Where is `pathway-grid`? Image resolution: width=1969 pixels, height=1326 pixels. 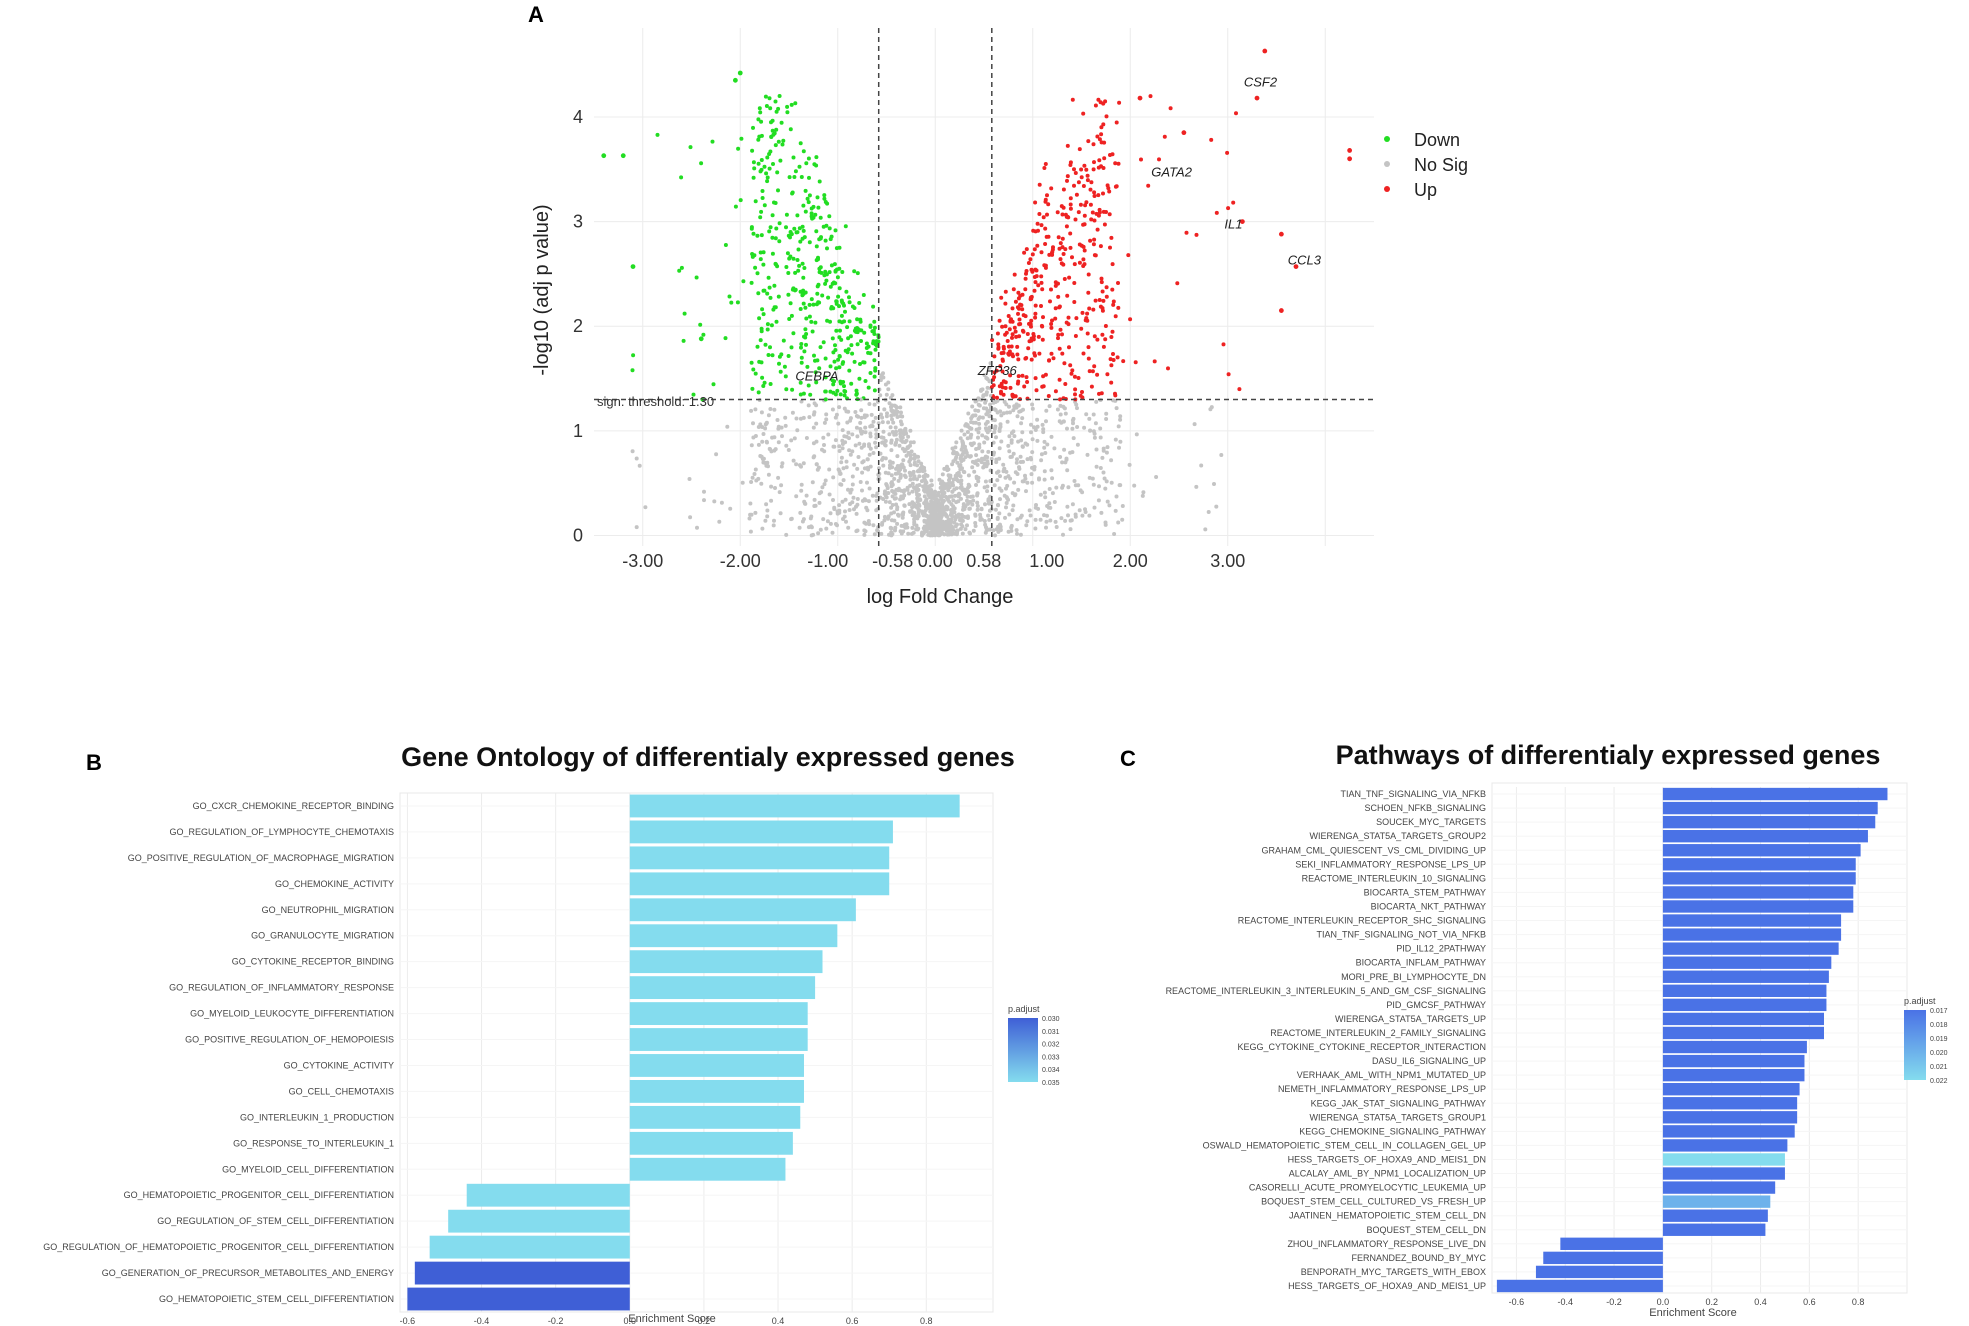
pathway-grid is located at coordinates (1699, 1040).